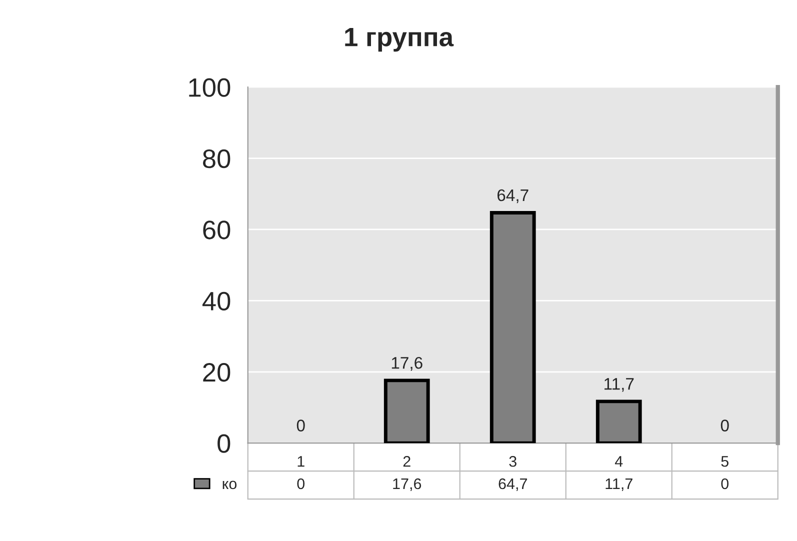 This screenshot has height=541, width=797. What do you see at coordinates (407, 363) in the screenshot?
I see `text: 17,6` at bounding box center [407, 363].